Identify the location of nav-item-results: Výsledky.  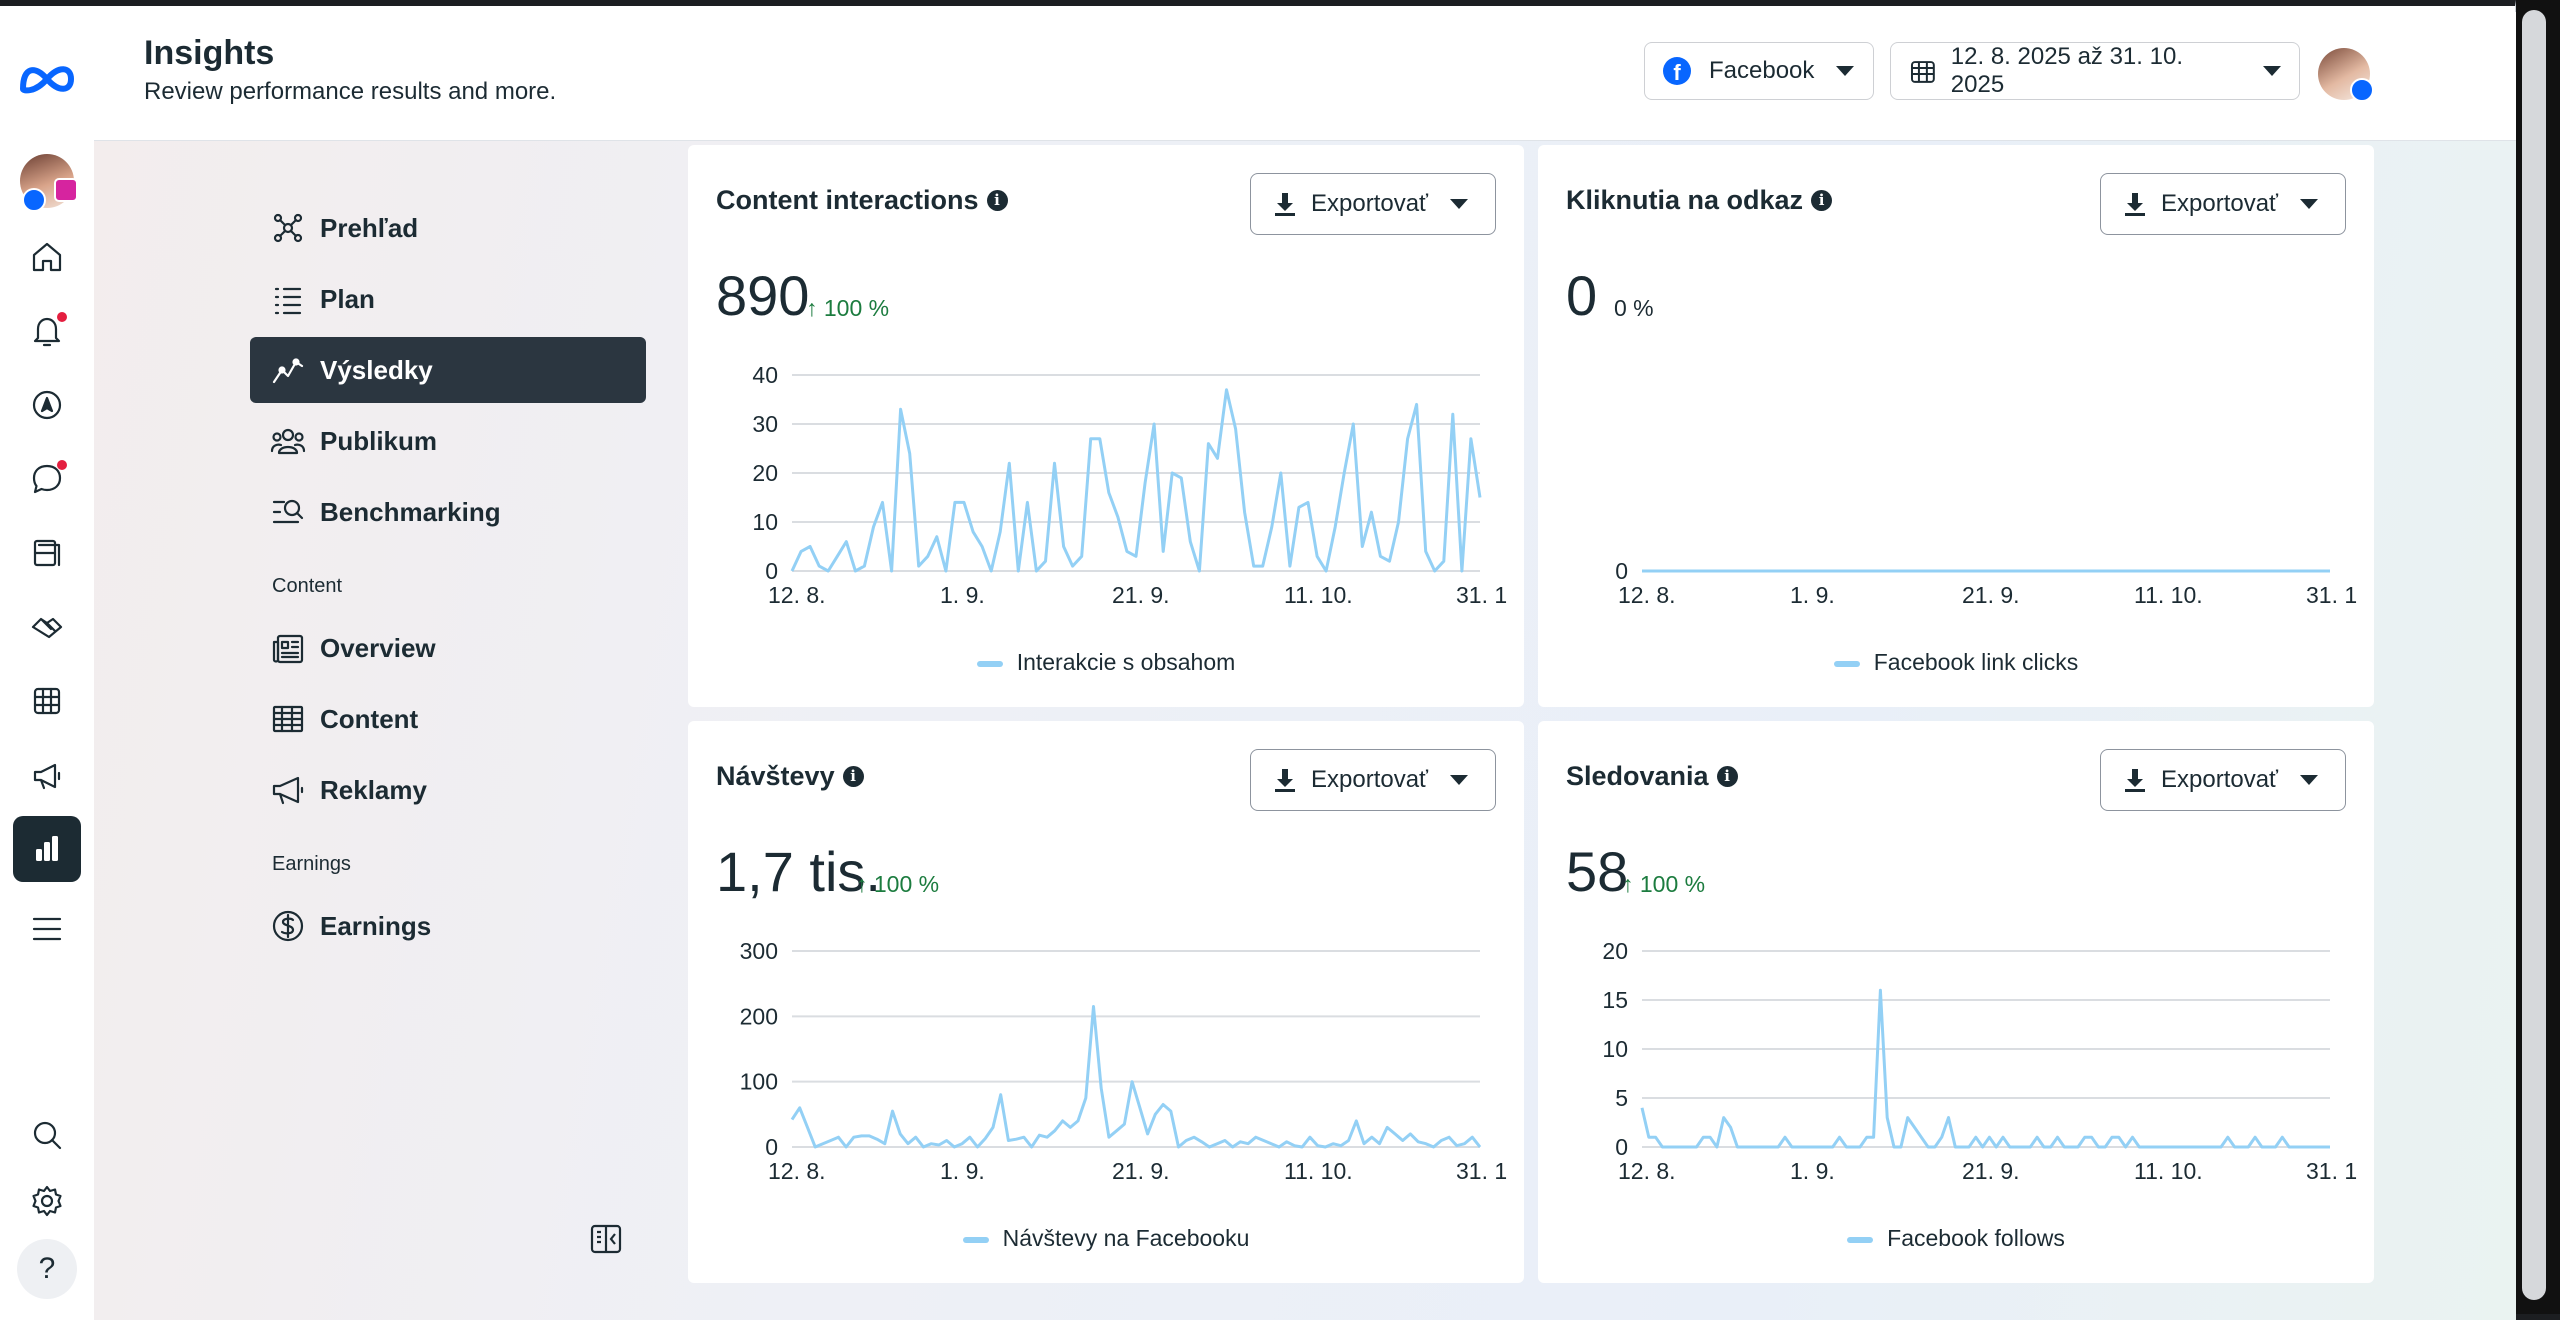
(448, 370).